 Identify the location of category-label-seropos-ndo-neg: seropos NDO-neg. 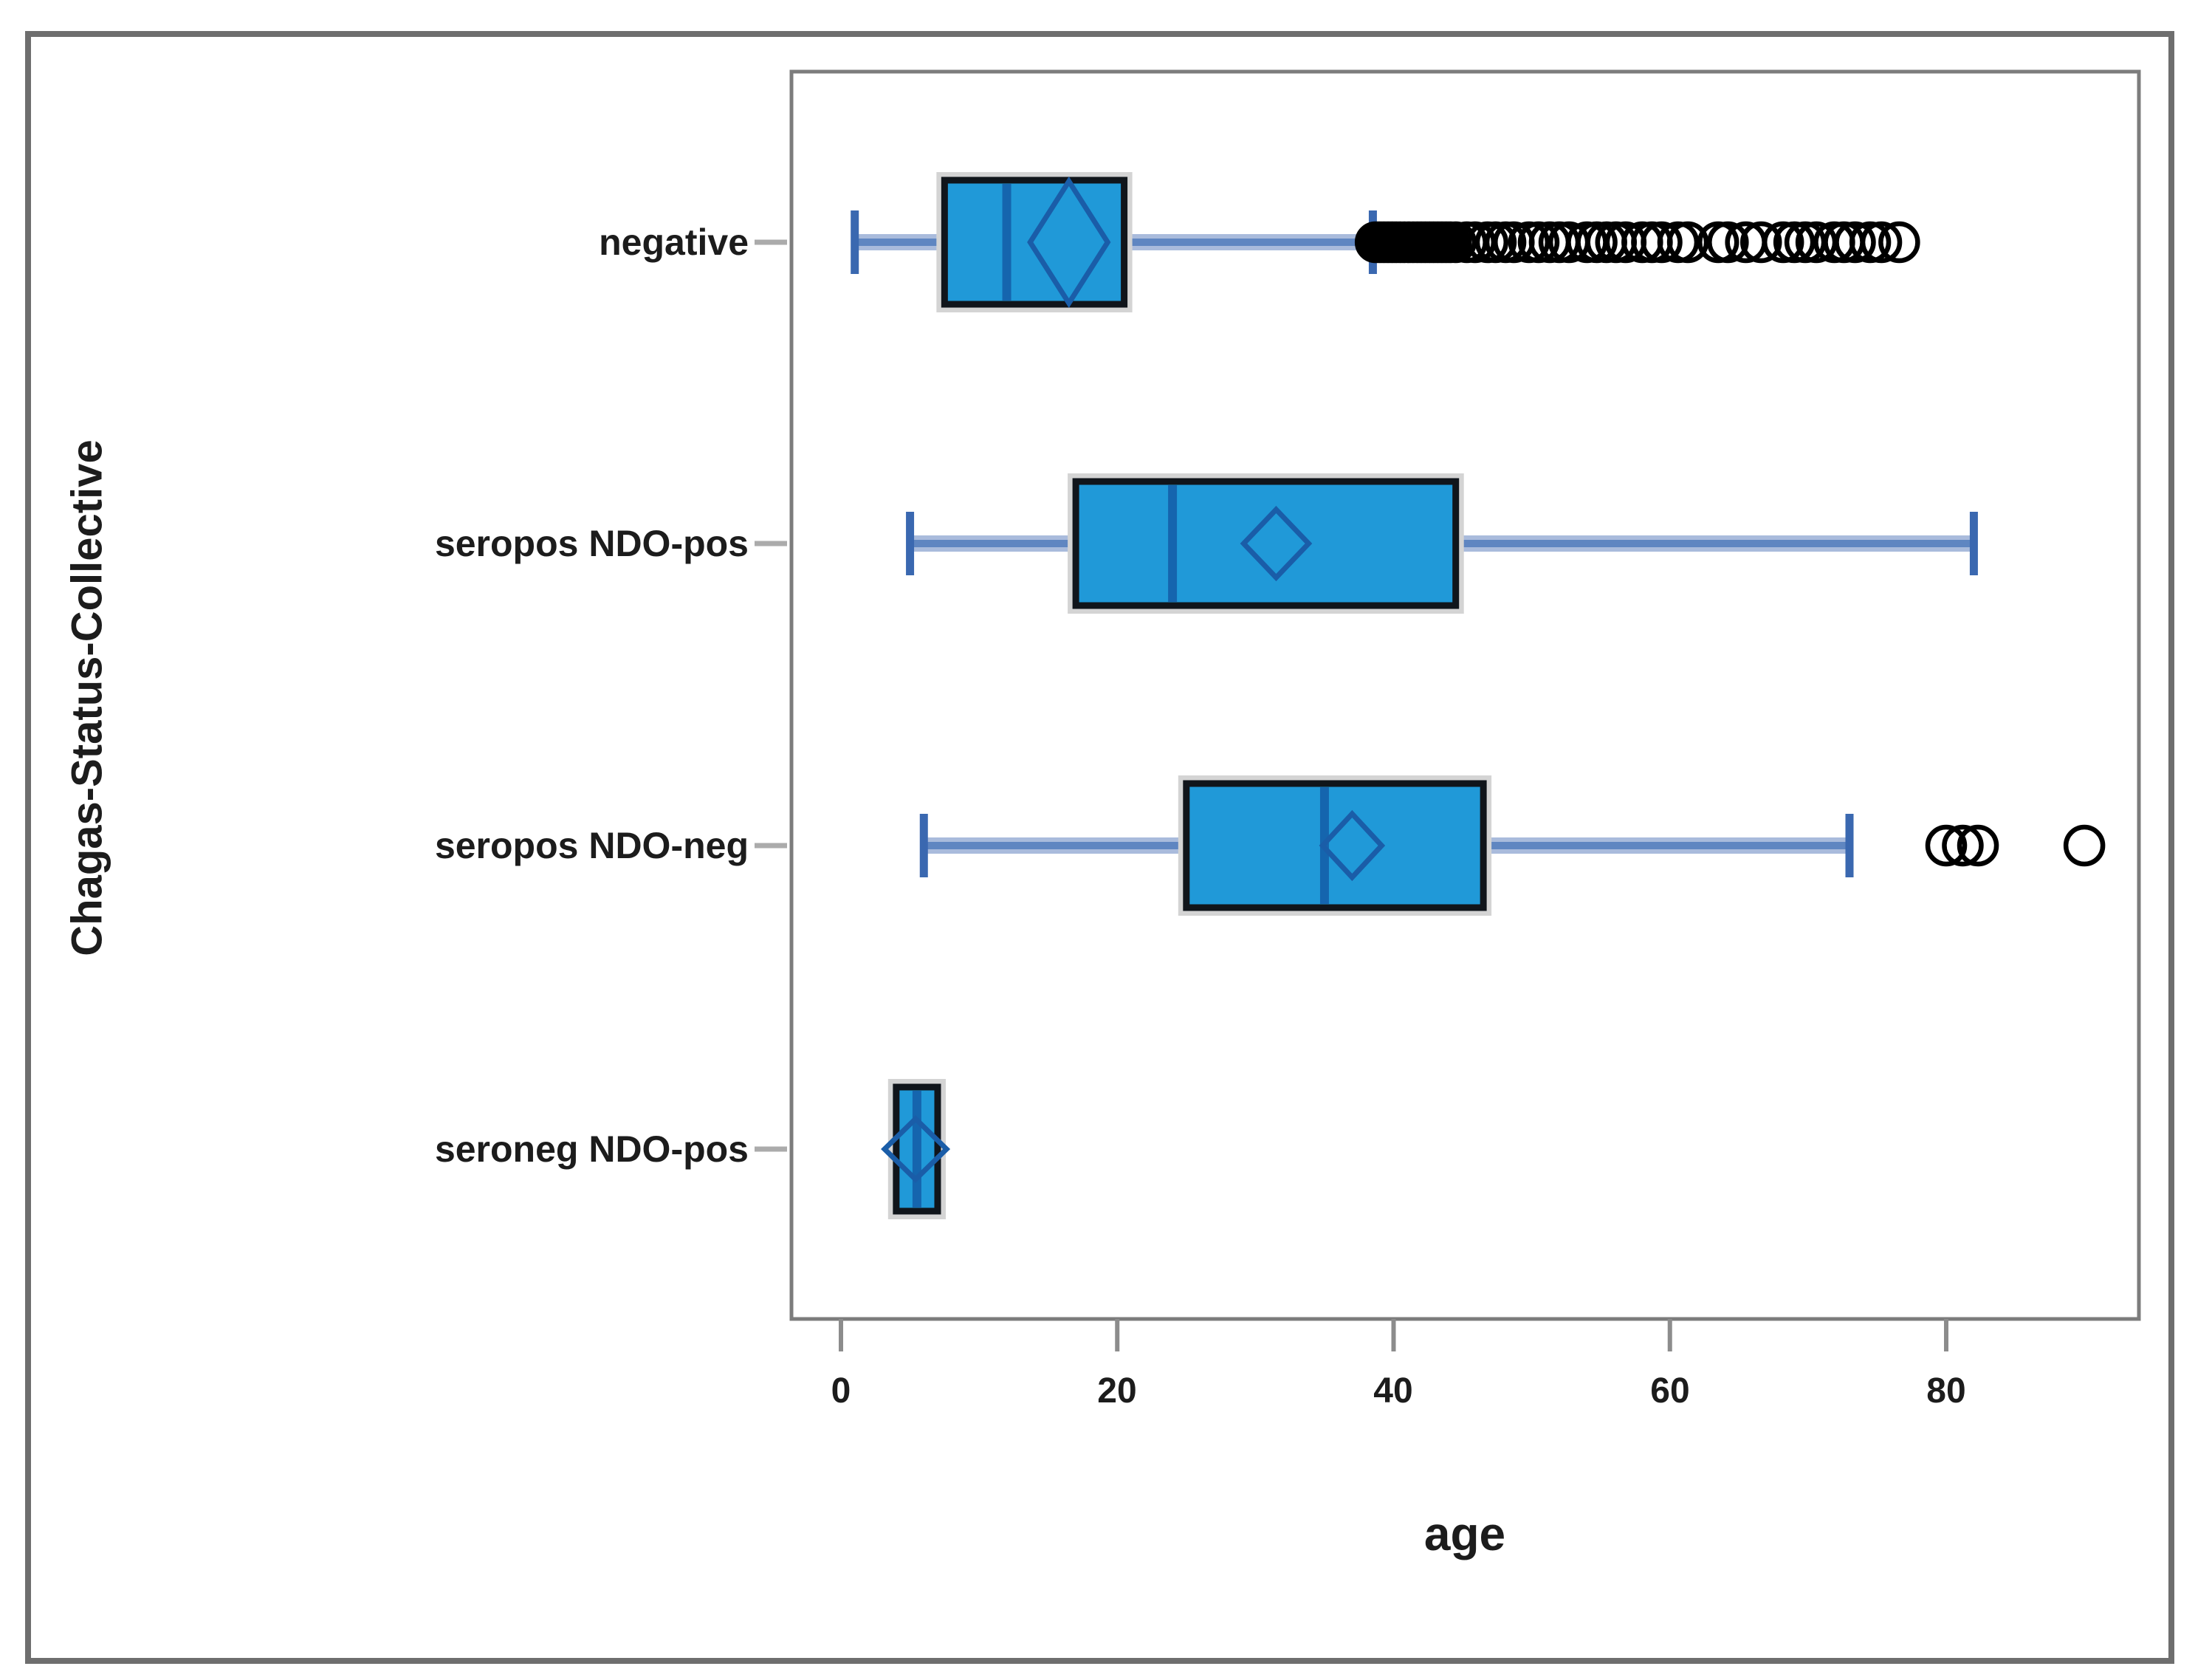
(591, 846).